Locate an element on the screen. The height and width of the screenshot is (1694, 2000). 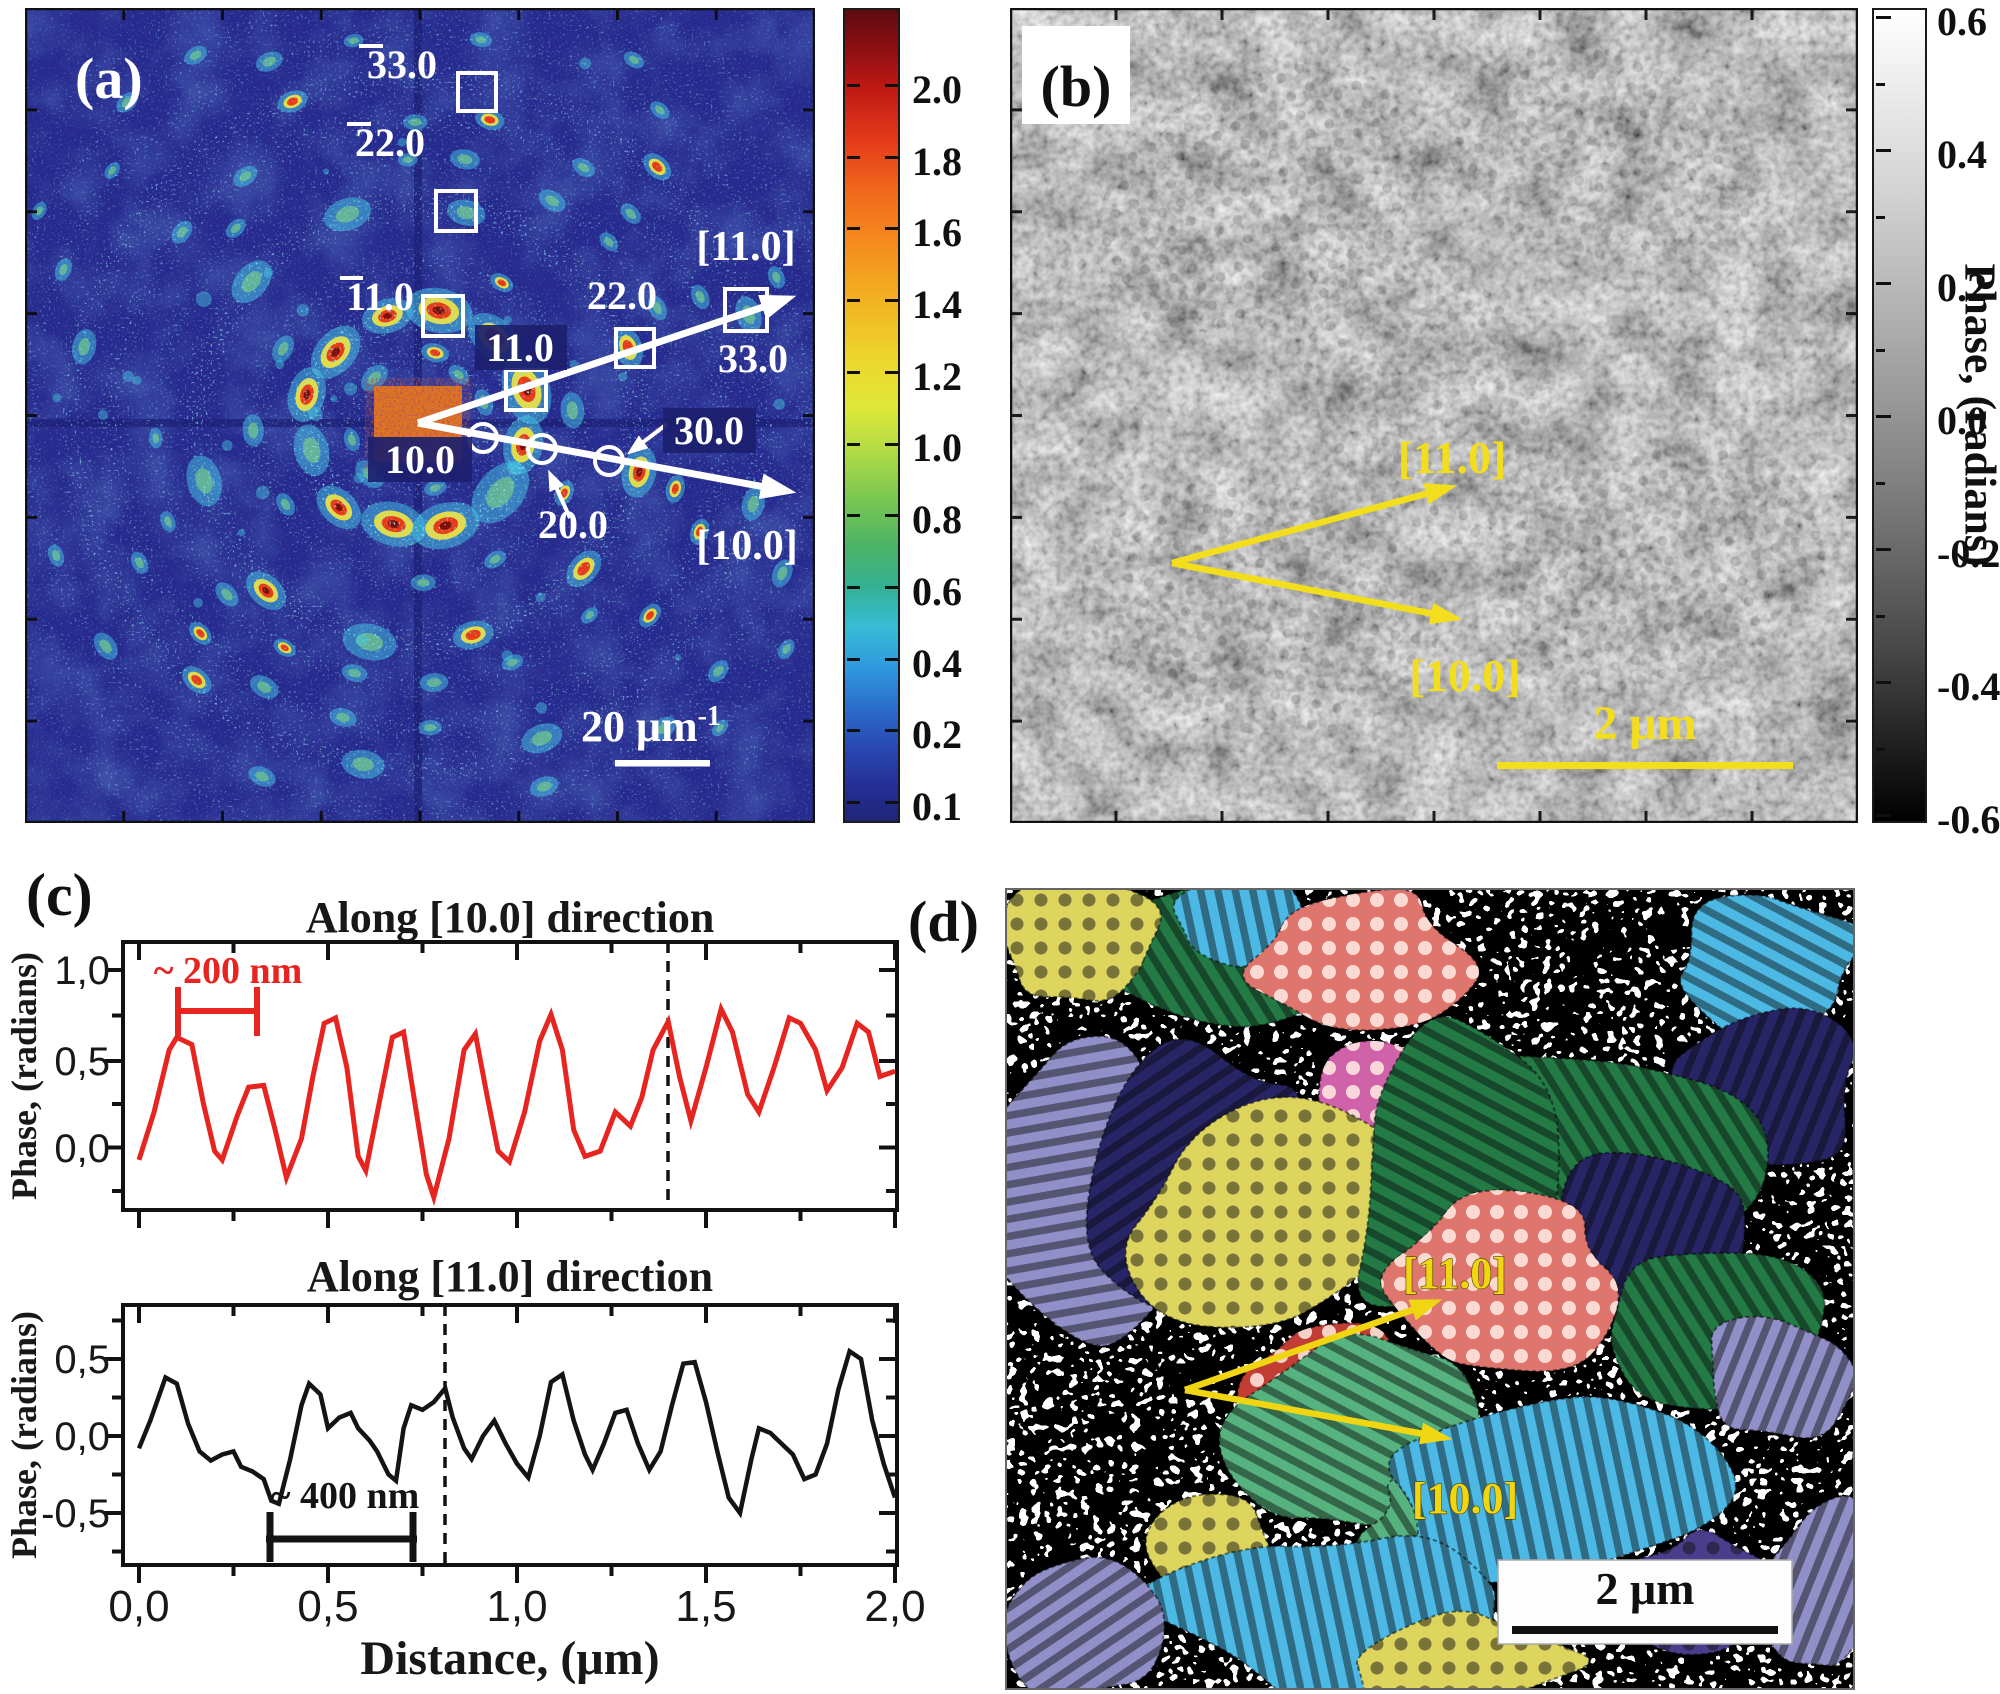
panel-b-colorbar-labels: 0.6 0.4 0.2 0.0 -0.2 -0.4 -0.6 is located at coordinates (1968, 420).